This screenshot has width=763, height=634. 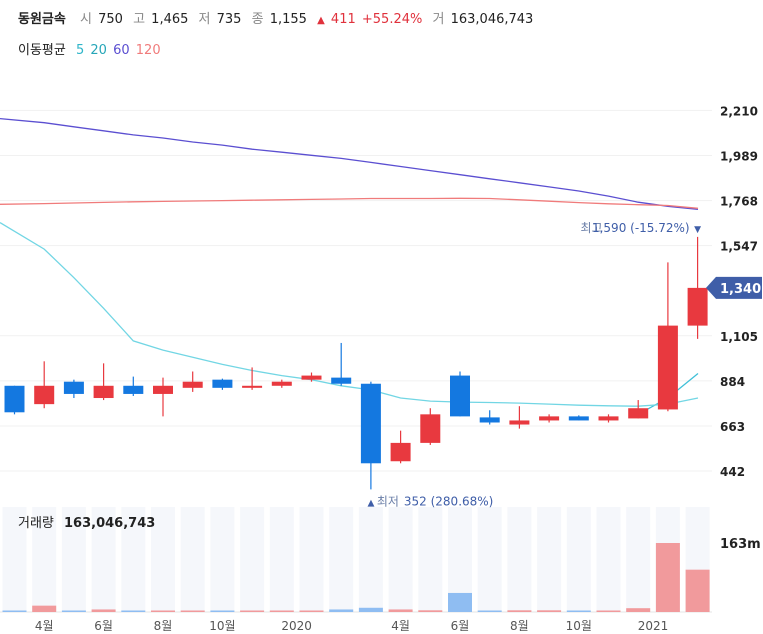 What do you see at coordinates (351, 626) in the screenshot?
I see `date-axis: 4월 6월 8월 10월 2020 4월 6월 8월 10월 2021` at bounding box center [351, 626].